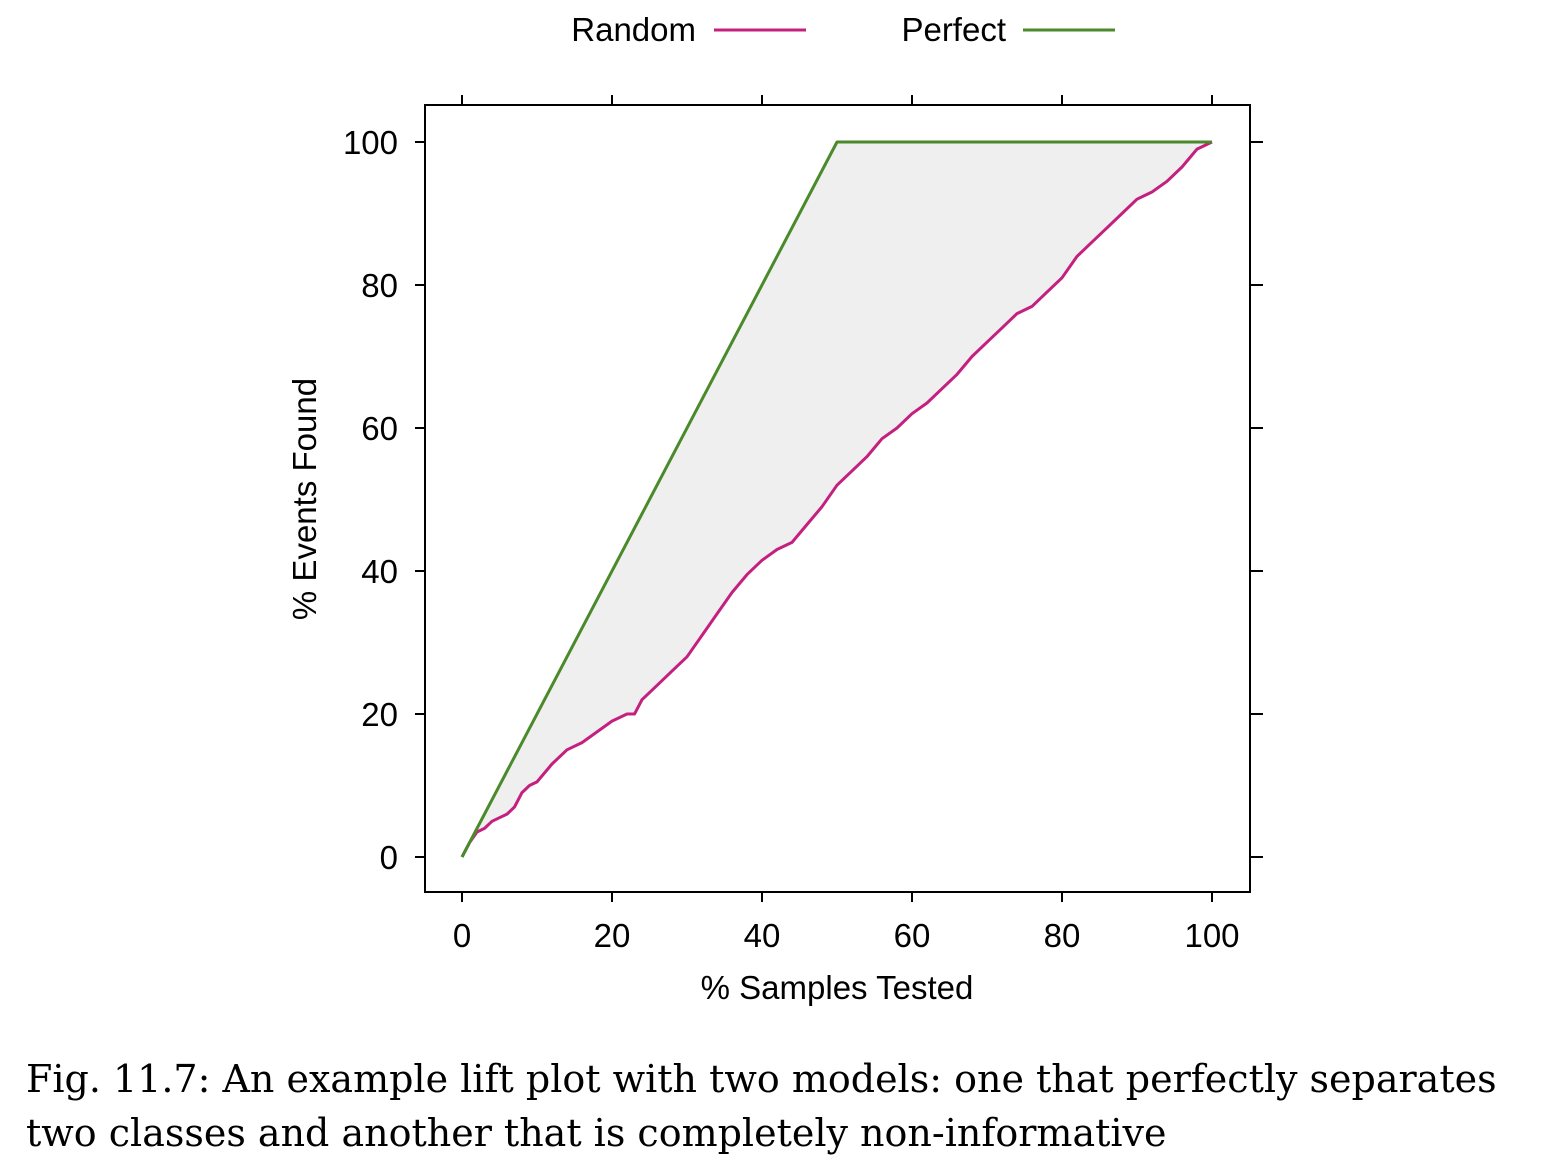  I want to click on y-tick-label-80: 80, so click(379, 285).